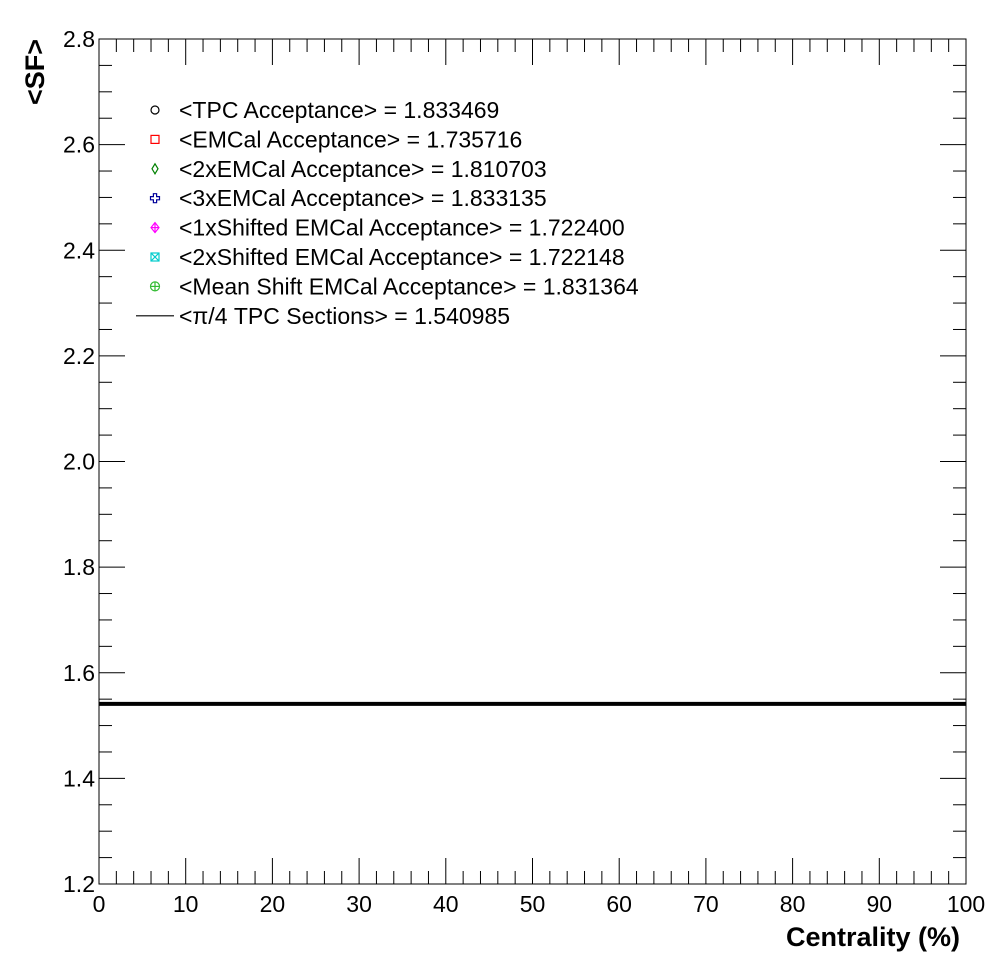 The image size is (996, 972). Describe the element at coordinates (79, 145) in the screenshot. I see `y-tick-label: 2.6` at that location.